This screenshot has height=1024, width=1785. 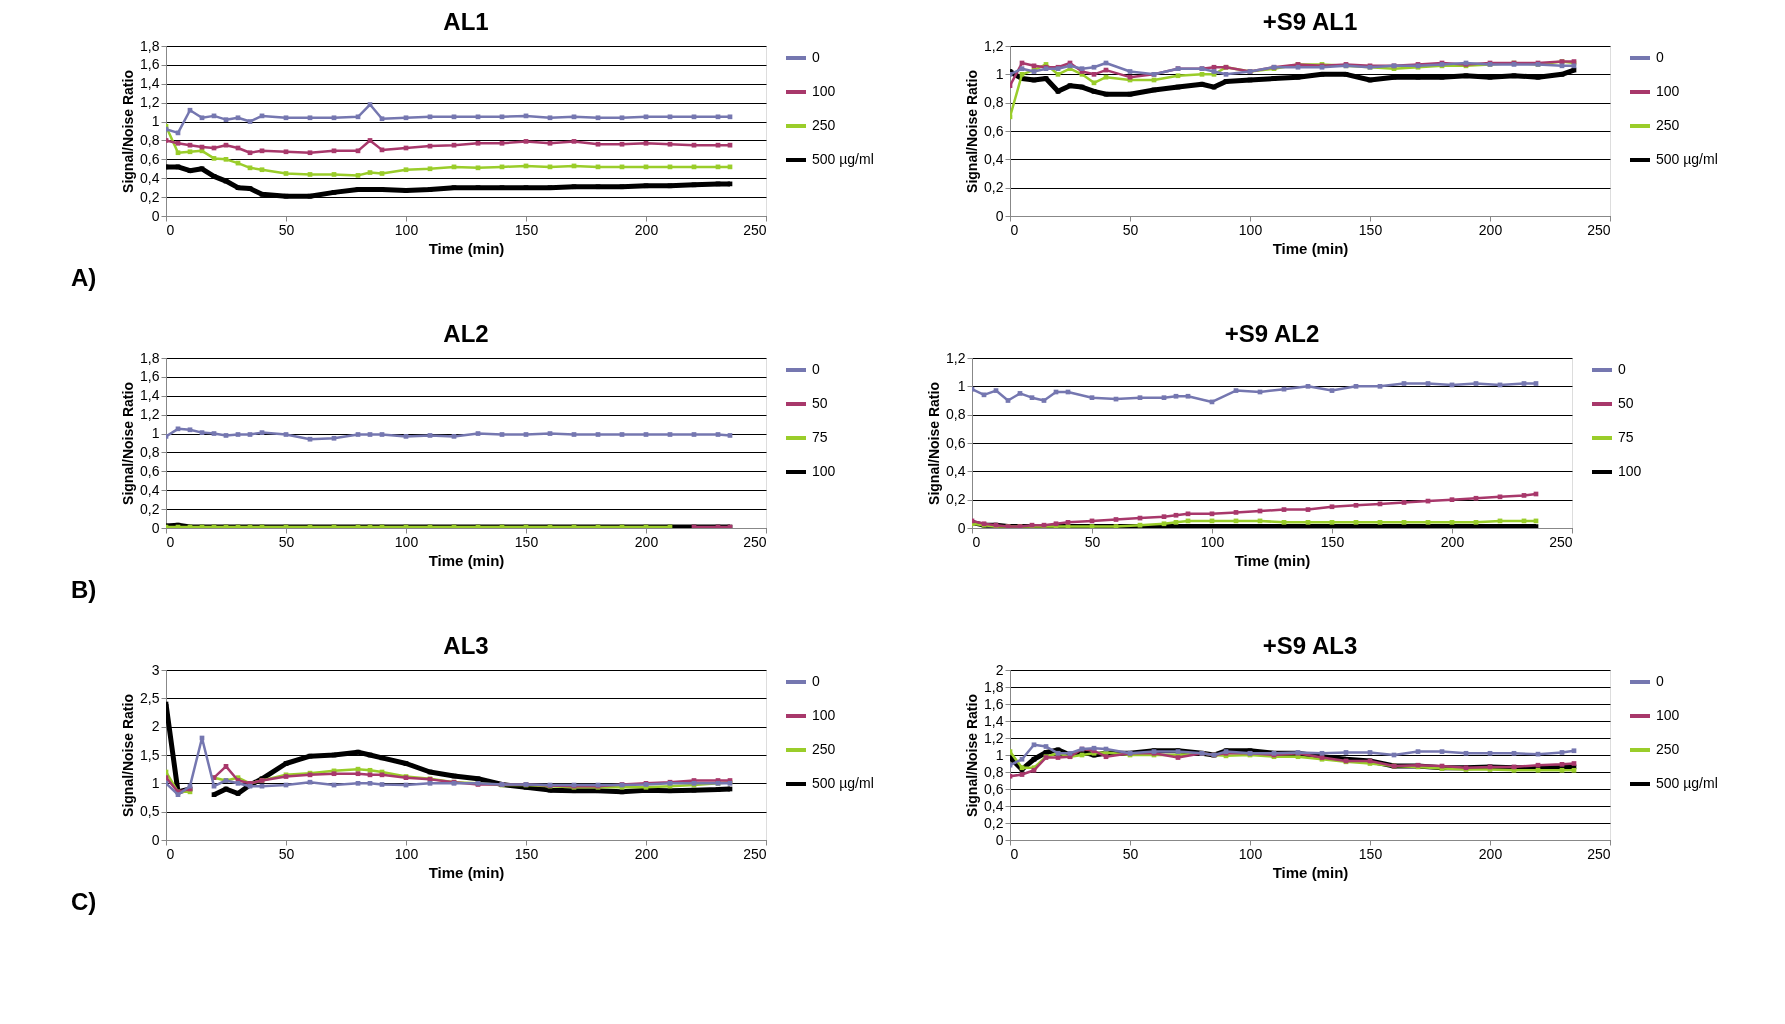 I want to click on chart-title: AL3, so click(x=466, y=645).